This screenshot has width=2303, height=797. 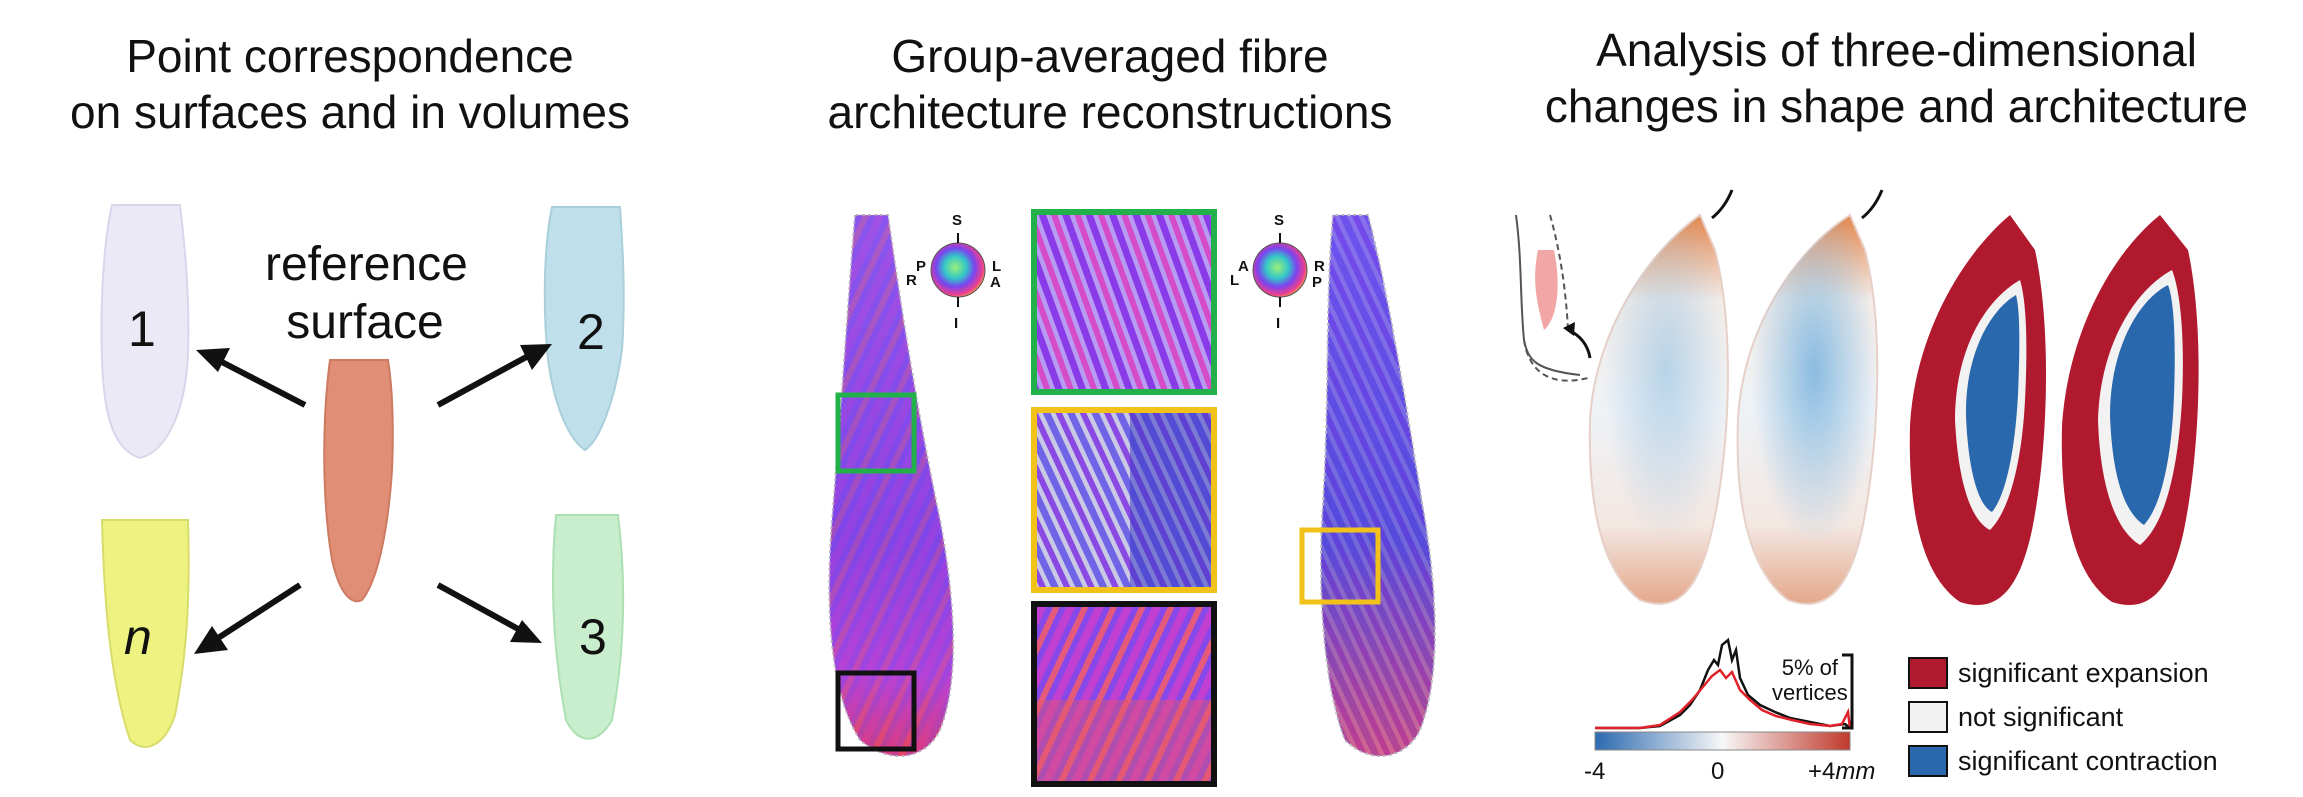 I want to click on reference-surface-label: reference surface, so click(x=366, y=294).